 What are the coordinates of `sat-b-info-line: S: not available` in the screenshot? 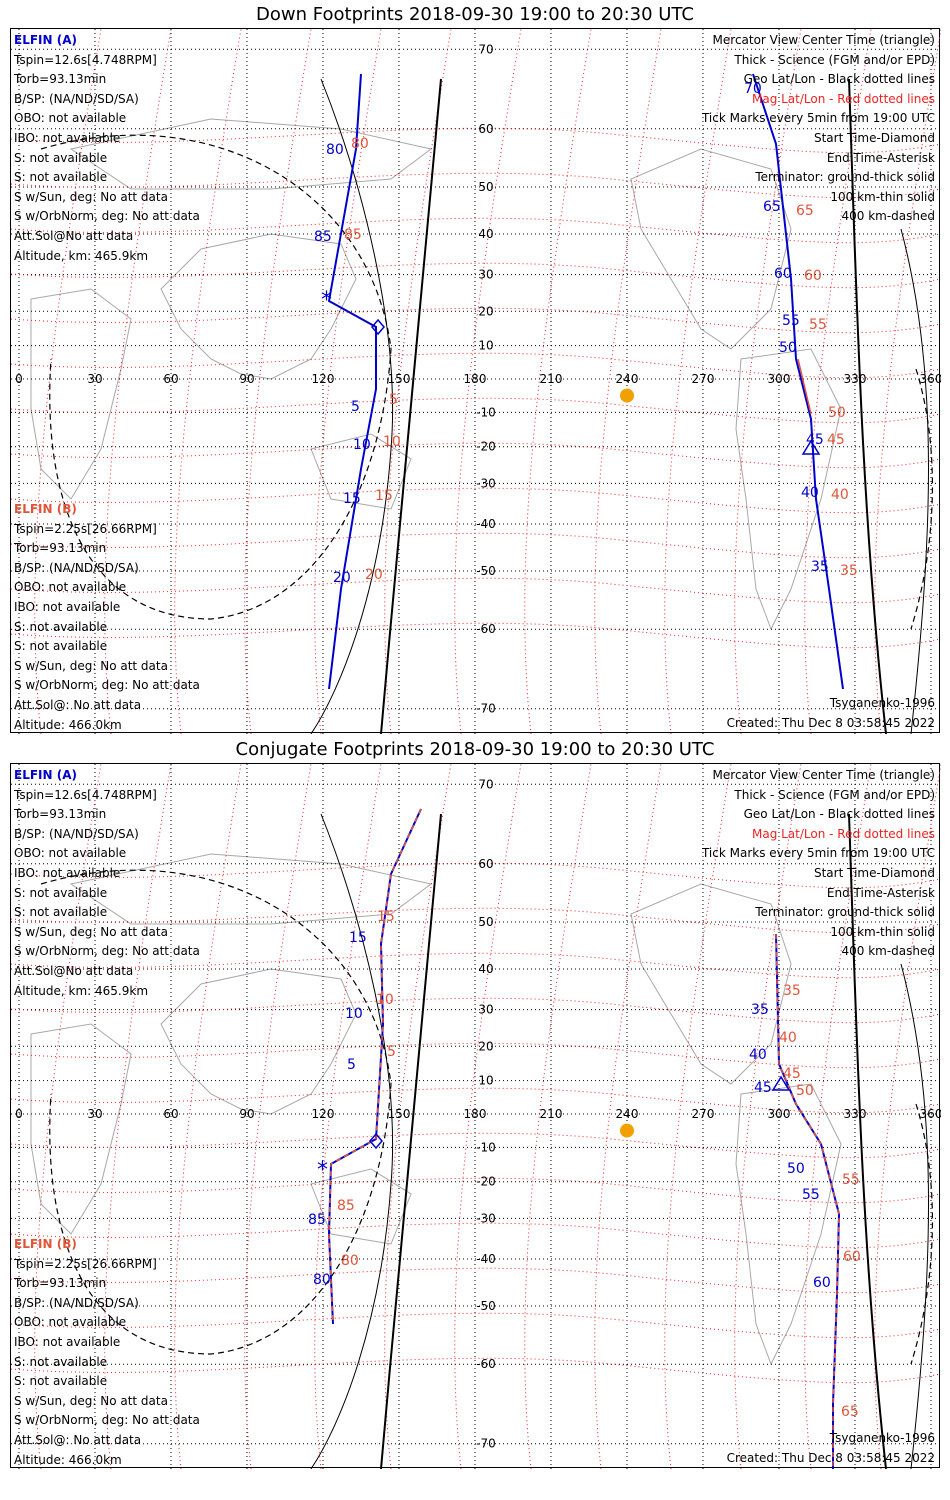 It's located at (61, 1381).